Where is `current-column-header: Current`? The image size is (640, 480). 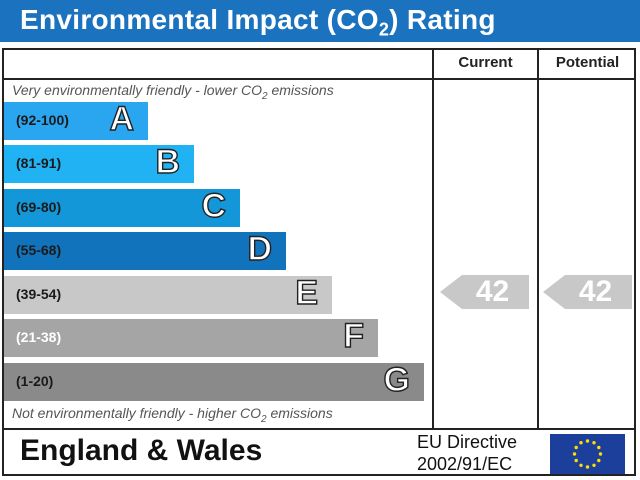
current-column-header: Current is located at coordinates (485, 62).